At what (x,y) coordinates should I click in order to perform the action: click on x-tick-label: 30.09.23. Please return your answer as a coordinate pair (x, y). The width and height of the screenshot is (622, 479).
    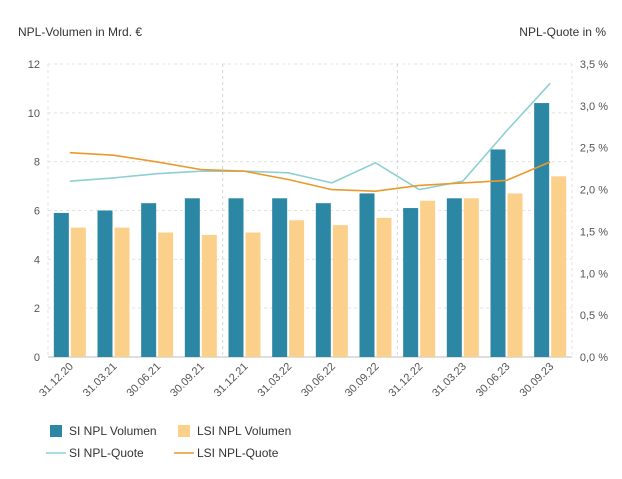
    Looking at the image, I should click on (537, 380).